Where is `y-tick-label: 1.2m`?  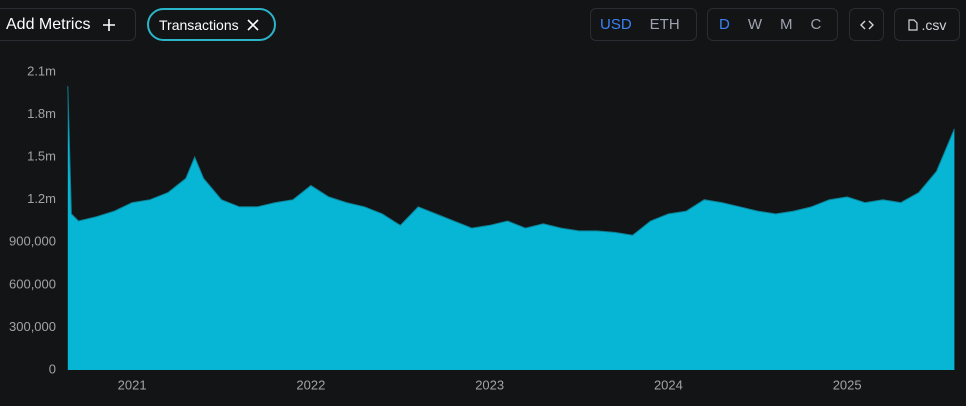 y-tick-label: 1.2m is located at coordinates (41, 198).